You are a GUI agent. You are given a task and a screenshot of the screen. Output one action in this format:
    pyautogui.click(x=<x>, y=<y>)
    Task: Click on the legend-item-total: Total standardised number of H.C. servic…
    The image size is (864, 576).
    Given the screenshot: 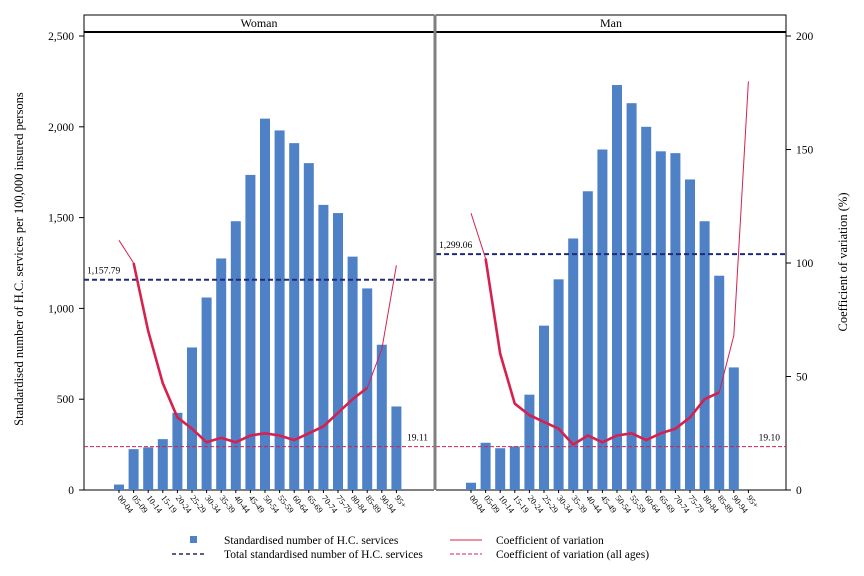 What is the action you would take?
    pyautogui.click(x=297, y=555)
    